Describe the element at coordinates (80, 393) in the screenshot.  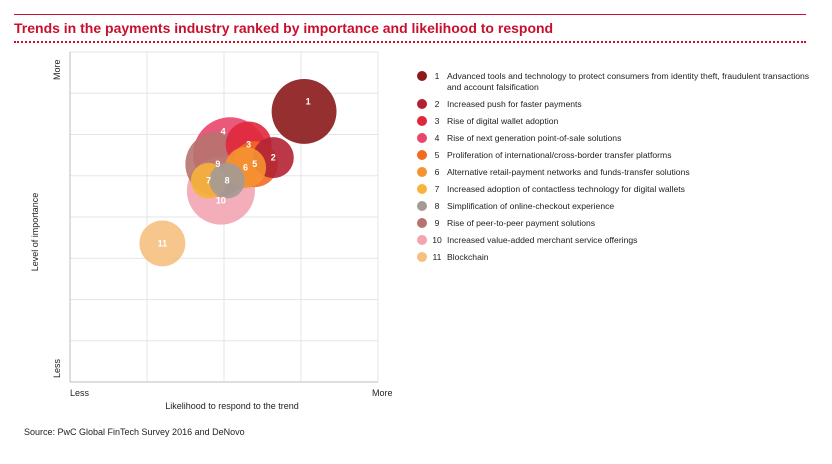
I see `x-tick-label-less: Less` at that location.